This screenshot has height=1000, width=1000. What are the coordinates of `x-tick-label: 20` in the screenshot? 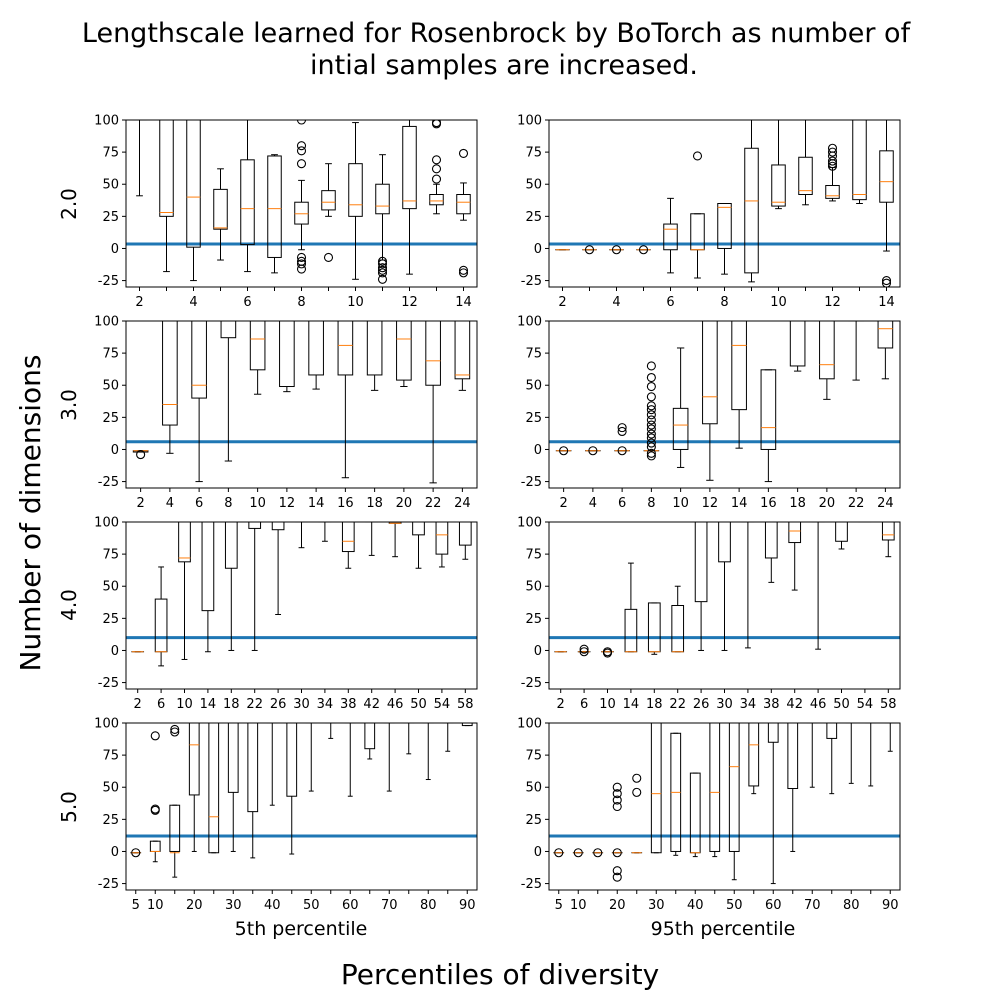 It's located at (404, 503).